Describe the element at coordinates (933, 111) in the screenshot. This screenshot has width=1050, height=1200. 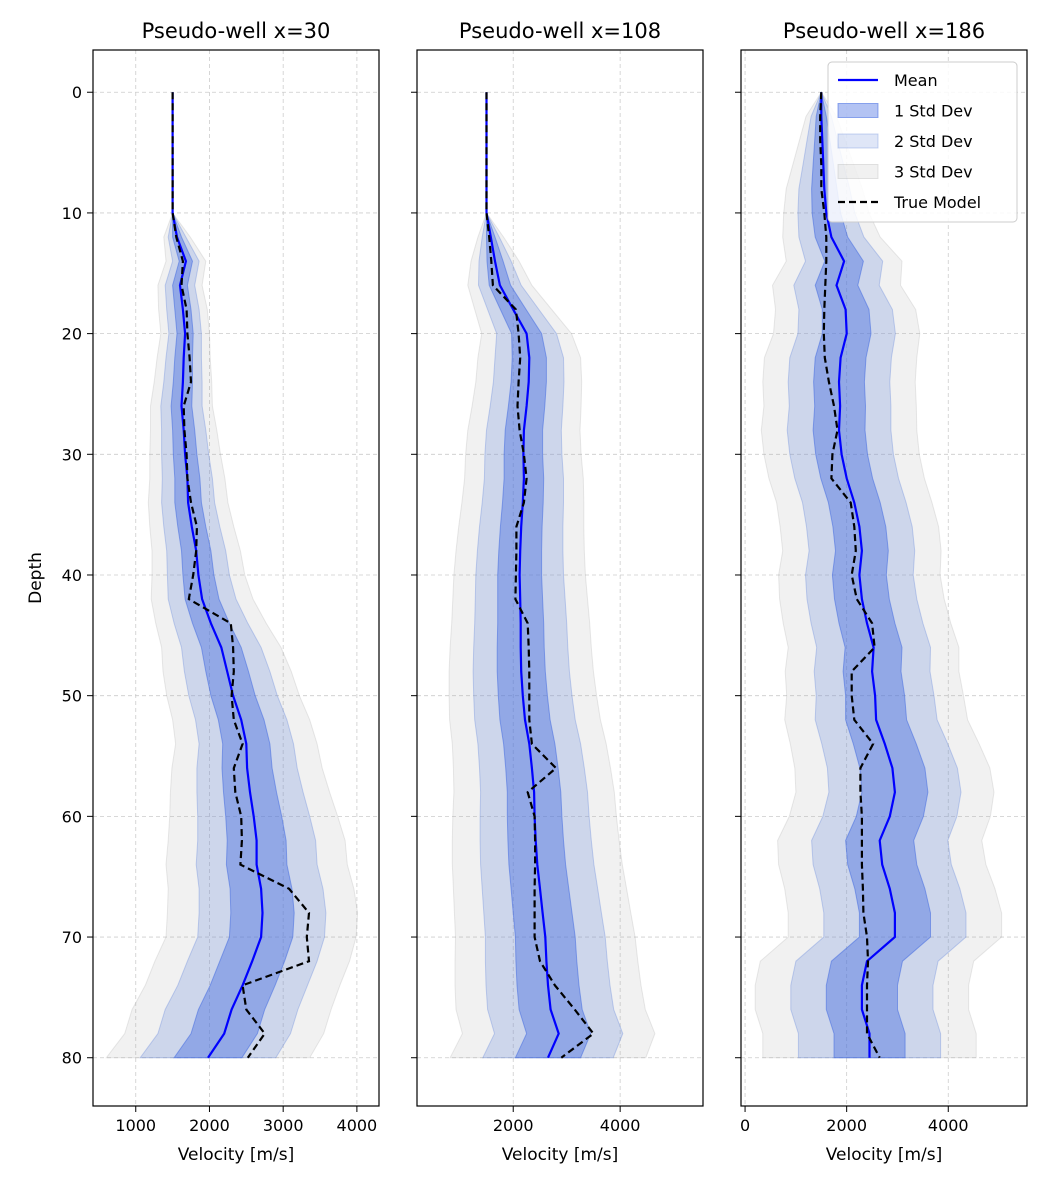
I see `legend-label: 1 Std Dev` at that location.